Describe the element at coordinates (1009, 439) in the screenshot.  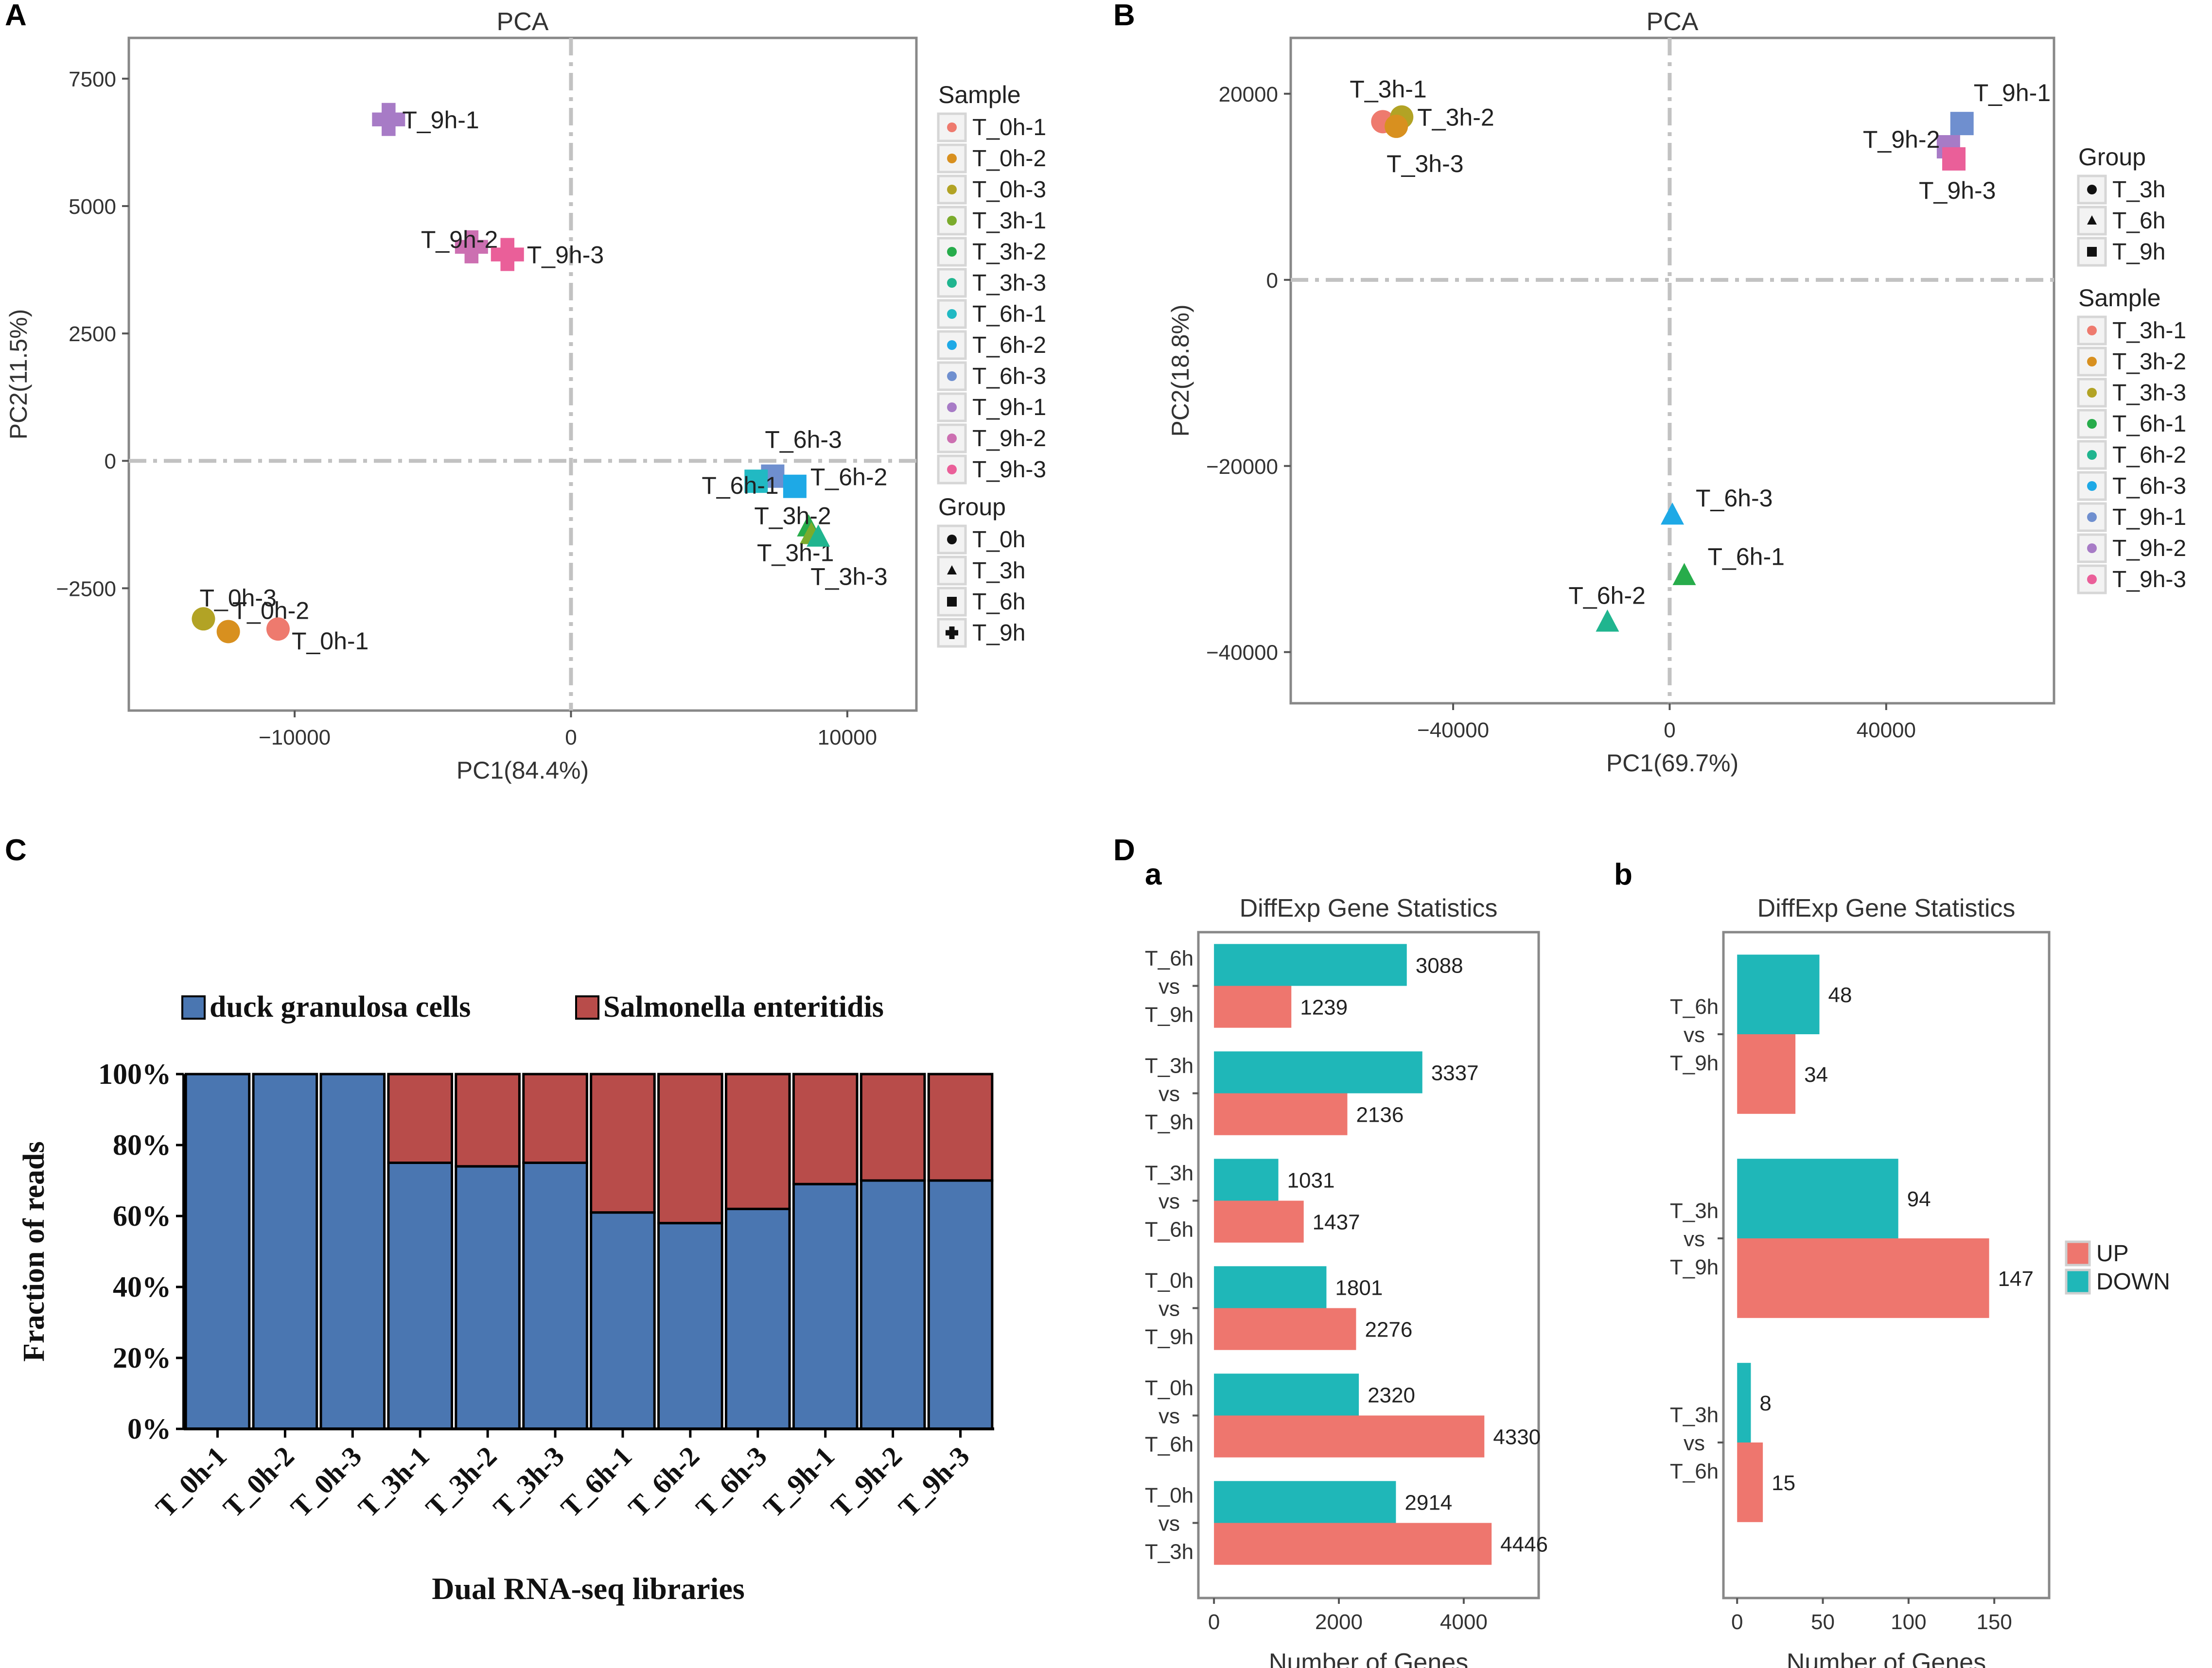
I see `legend-label: T_9h-2` at that location.